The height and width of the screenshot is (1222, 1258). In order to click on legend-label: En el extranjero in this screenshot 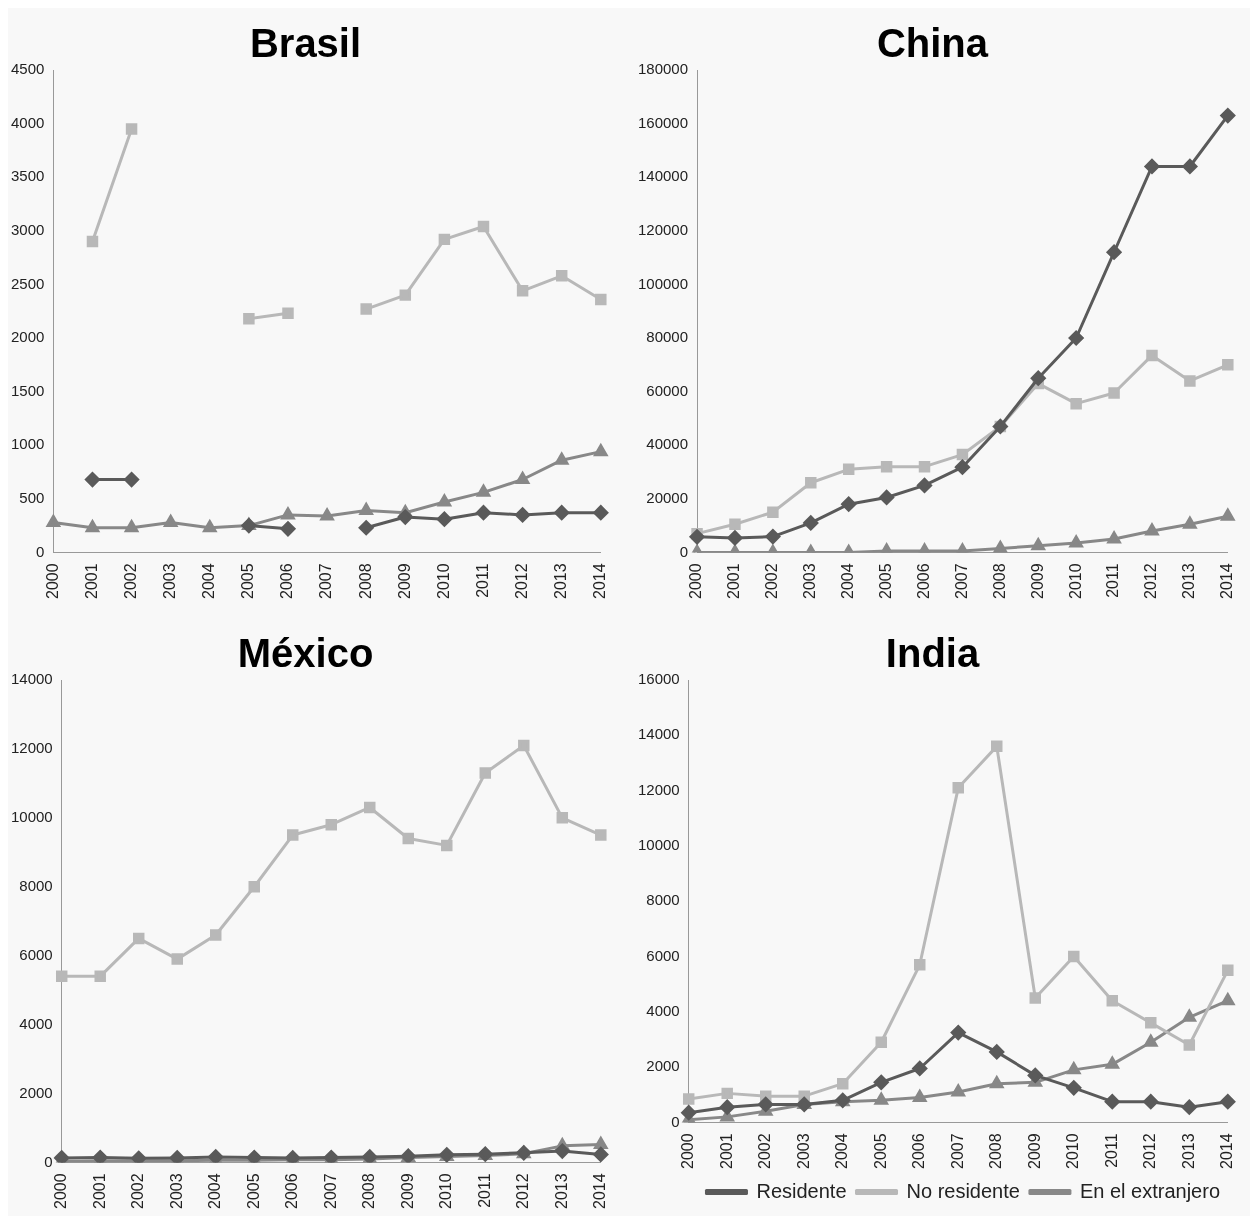, I will do `click(1149, 1190)`.